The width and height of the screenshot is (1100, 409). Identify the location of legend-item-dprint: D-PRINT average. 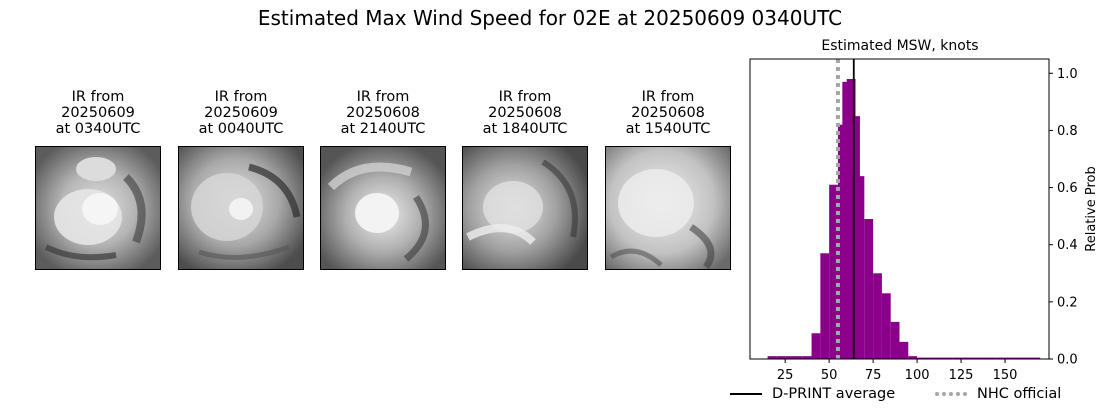
(812, 394).